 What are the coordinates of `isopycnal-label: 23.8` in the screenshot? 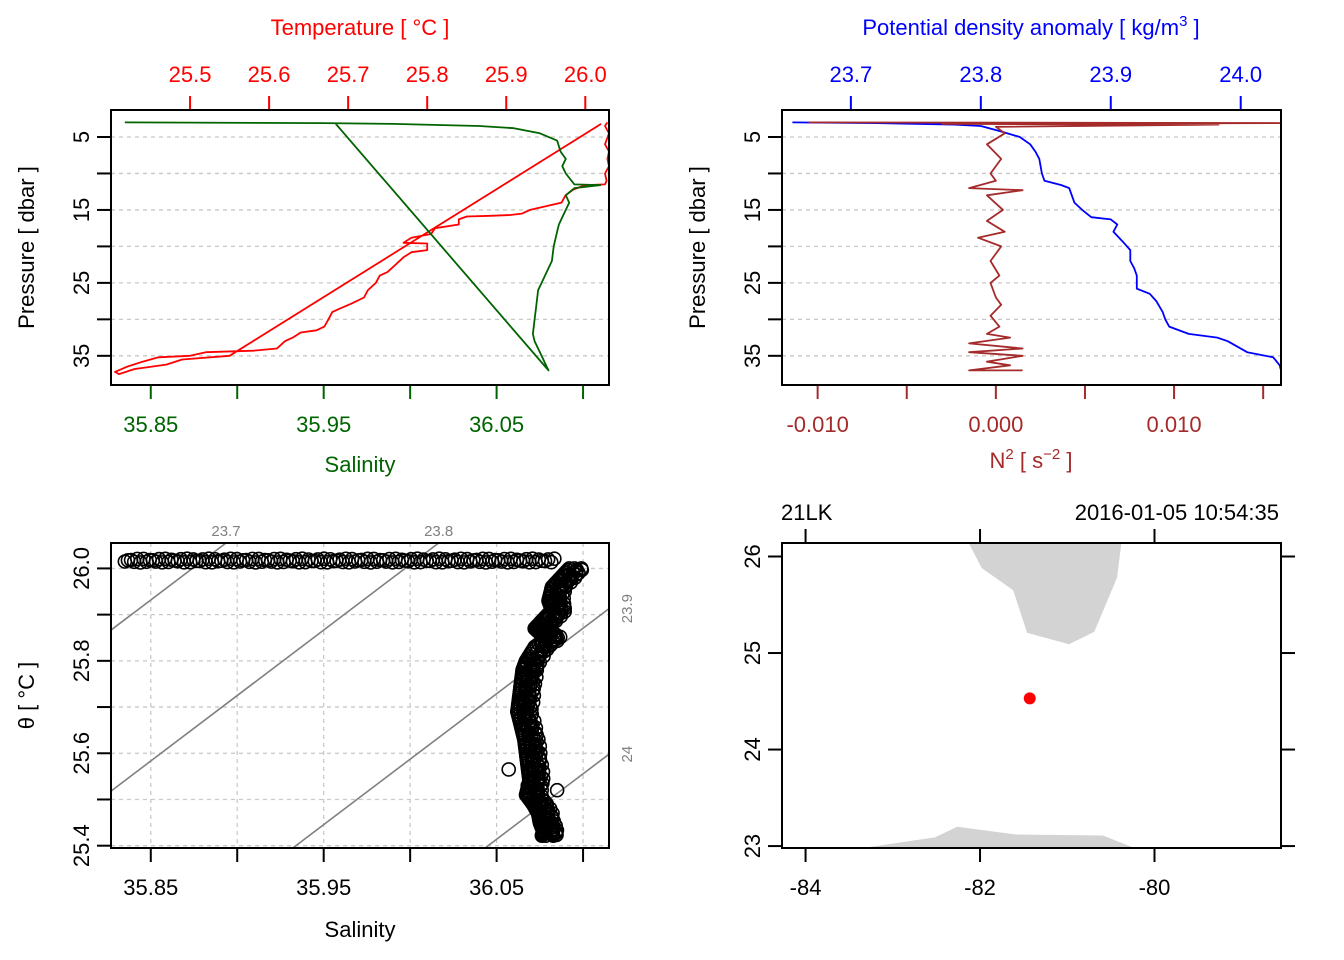 It's located at (438, 531).